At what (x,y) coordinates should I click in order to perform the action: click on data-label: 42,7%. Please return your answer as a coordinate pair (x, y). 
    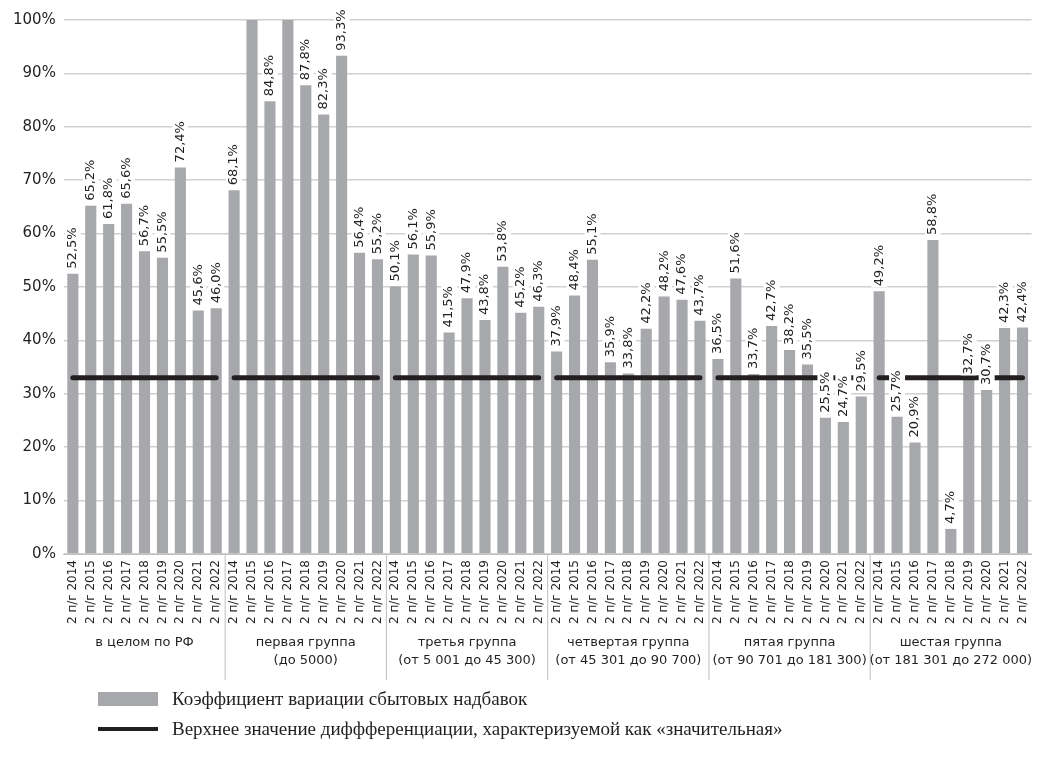
    Looking at the image, I should click on (771, 300).